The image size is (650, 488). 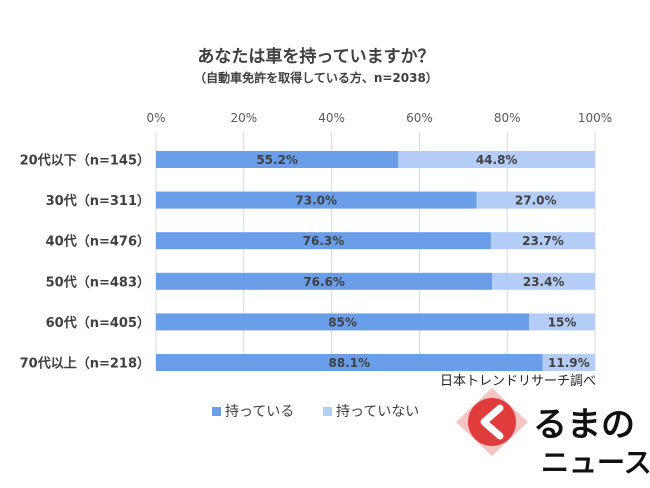 What do you see at coordinates (595, 462) in the screenshot?
I see `logo-text-bottom: ニュース` at bounding box center [595, 462].